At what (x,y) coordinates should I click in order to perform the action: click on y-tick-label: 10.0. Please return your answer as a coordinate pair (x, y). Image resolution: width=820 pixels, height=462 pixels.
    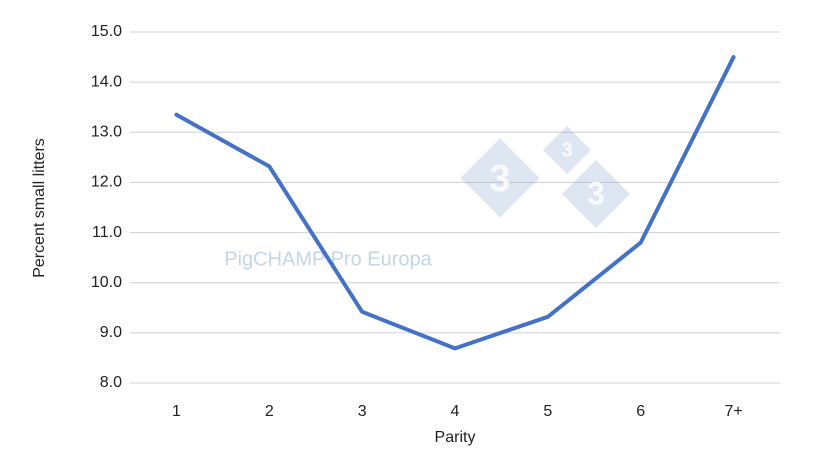
    Looking at the image, I should click on (106, 282).